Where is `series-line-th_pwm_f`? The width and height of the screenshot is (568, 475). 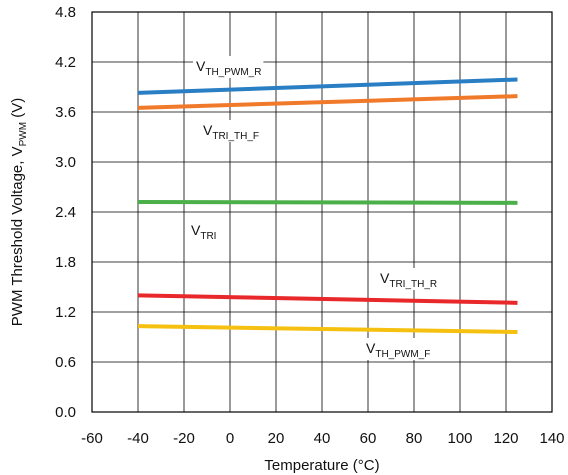 series-line-th_pwm_f is located at coordinates (327, 329).